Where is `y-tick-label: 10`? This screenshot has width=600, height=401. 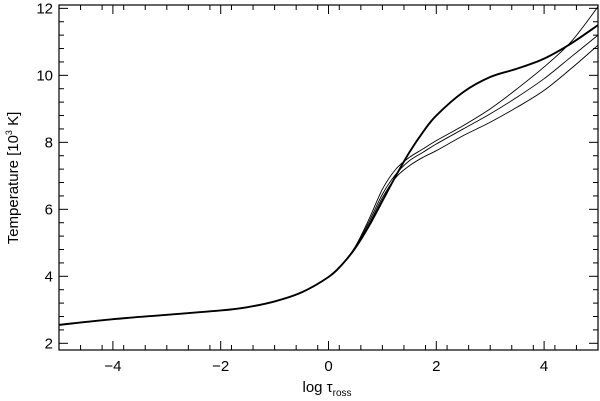
y-tick-label: 10 is located at coordinates (44, 75).